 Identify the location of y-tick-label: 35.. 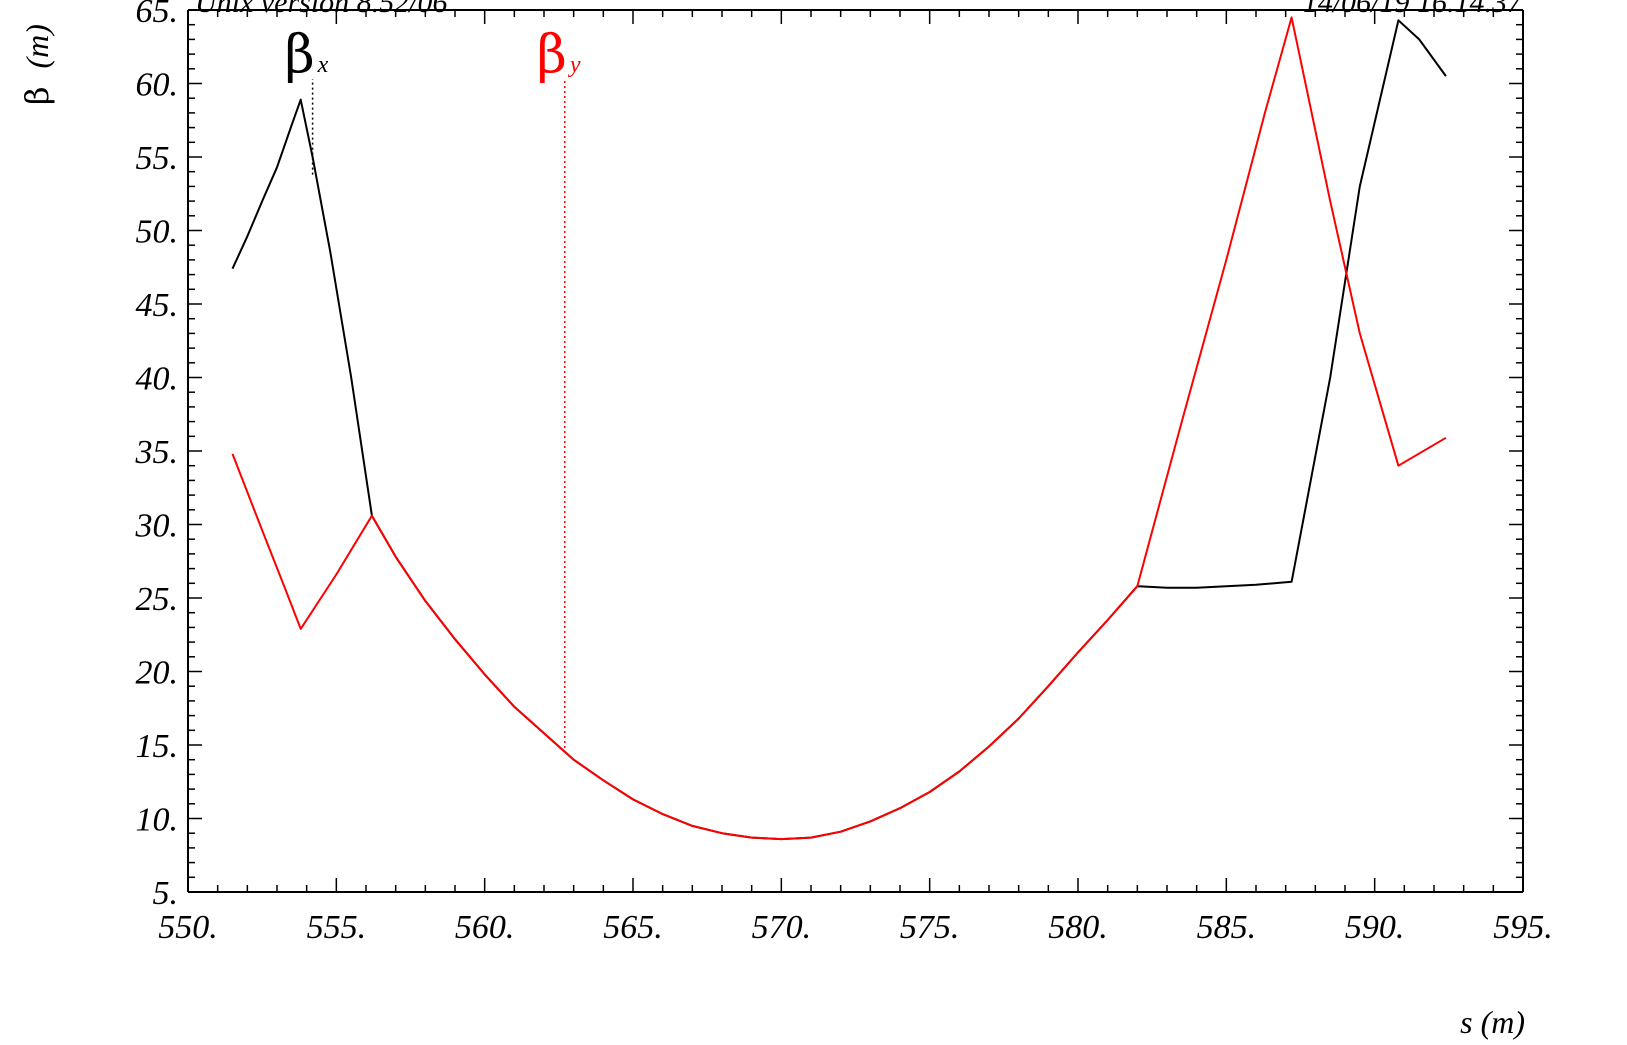
(157, 452).